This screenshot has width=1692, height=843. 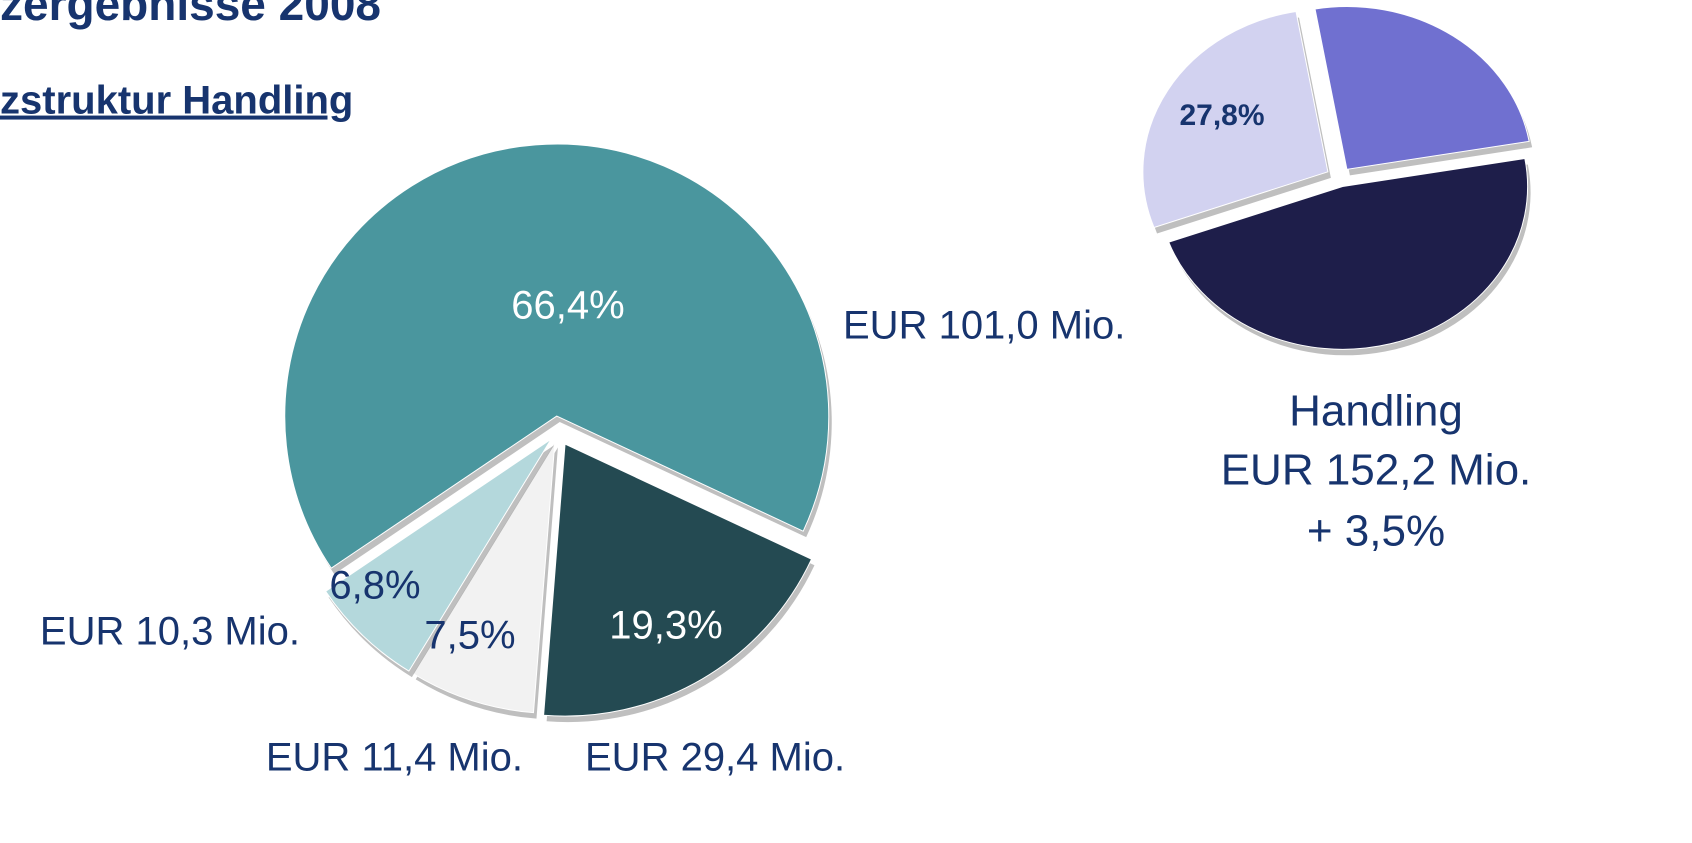 What do you see at coordinates (374, 586) in the screenshot?
I see `percent-label: 6,8%` at bounding box center [374, 586].